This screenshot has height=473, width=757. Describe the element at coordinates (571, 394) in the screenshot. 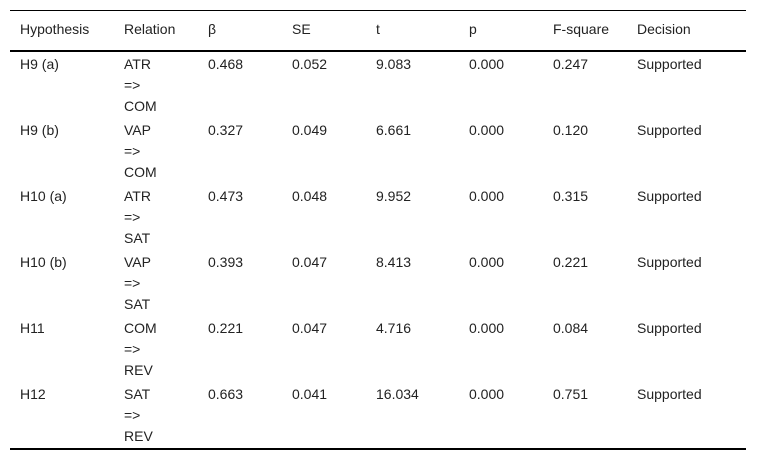

I see `cell-fsquare: 0.751` at that location.